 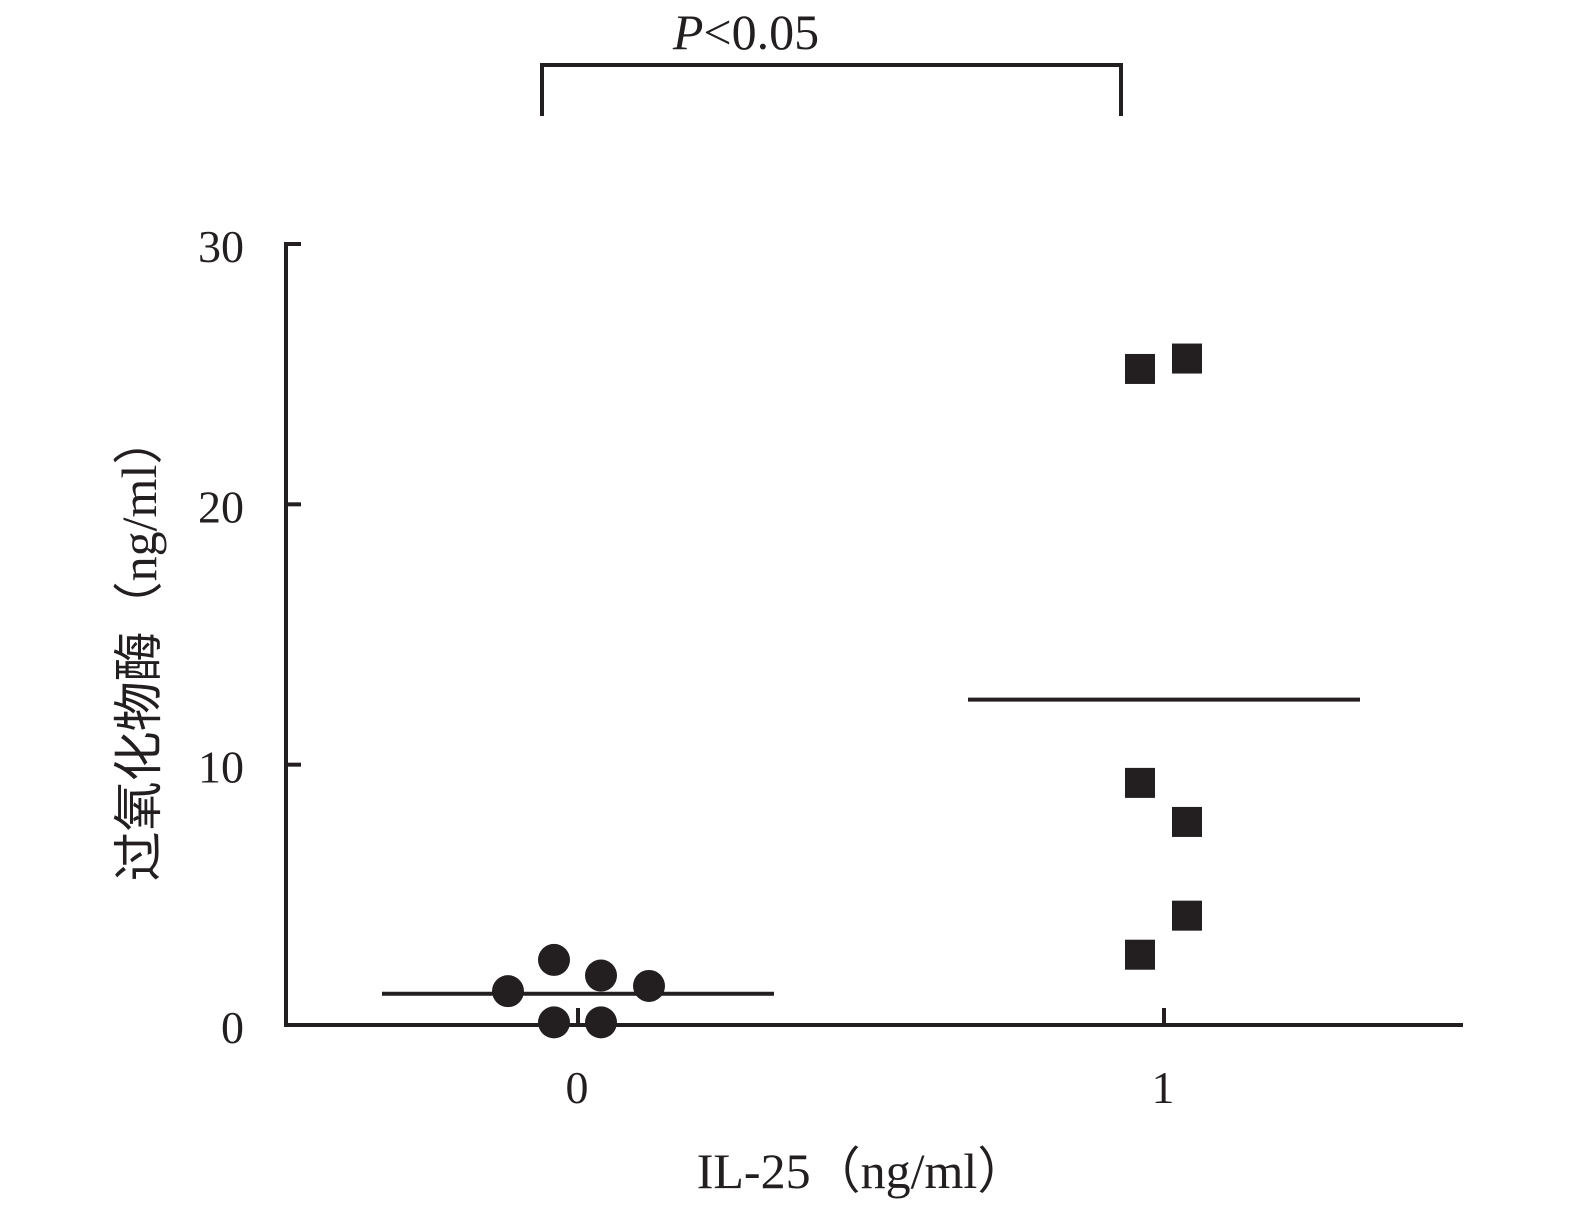 I want to click on significance-label: P<0.05, so click(x=745, y=32).